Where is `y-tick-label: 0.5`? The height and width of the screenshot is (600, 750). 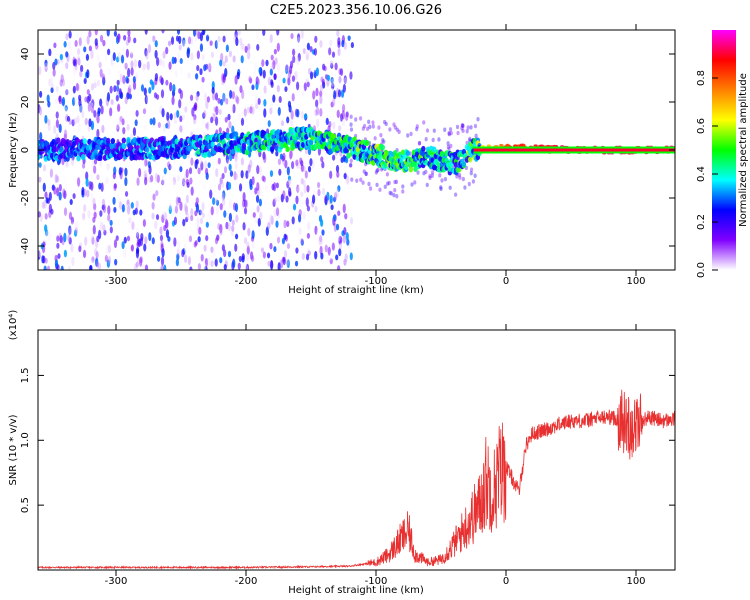 y-tick-label: 0.5 is located at coordinates (25, 505).